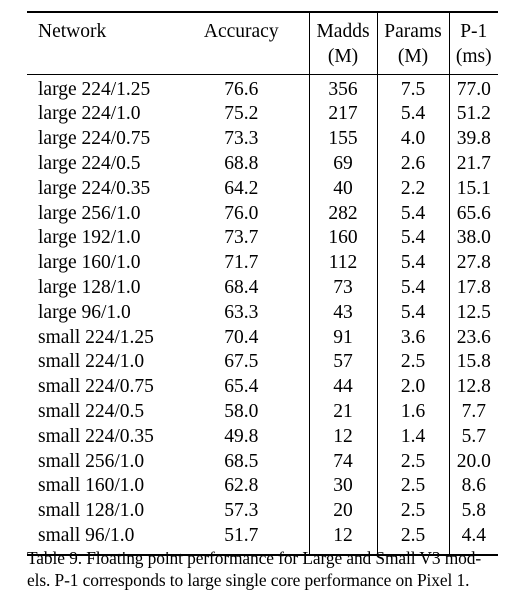 The width and height of the screenshot is (522, 598). What do you see at coordinates (100, 539) in the screenshot?
I see `cell-network: small 96/1.0` at bounding box center [100, 539].